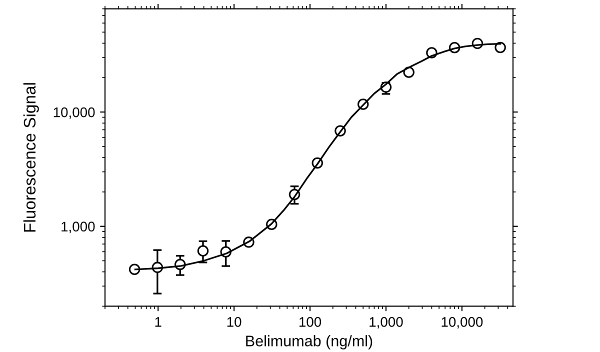  Describe the element at coordinates (309, 342) in the screenshot. I see `x-axis-title: Belimumab (ng/ml)` at that location.